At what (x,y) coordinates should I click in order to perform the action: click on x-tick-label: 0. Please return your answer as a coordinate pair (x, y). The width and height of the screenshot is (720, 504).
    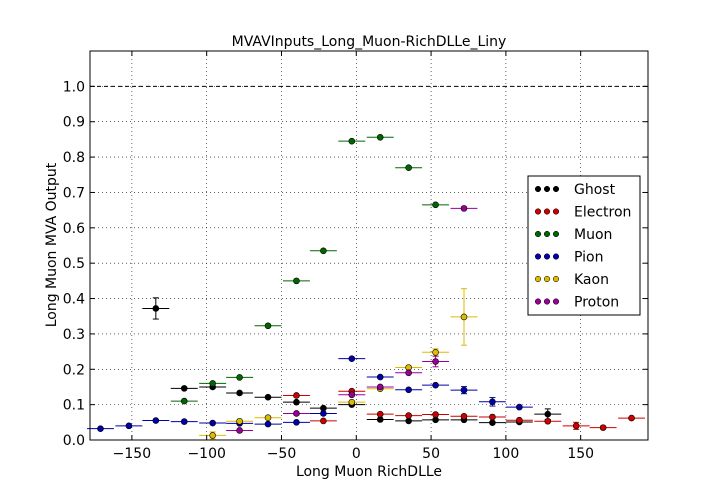
    Looking at the image, I should click on (356, 454).